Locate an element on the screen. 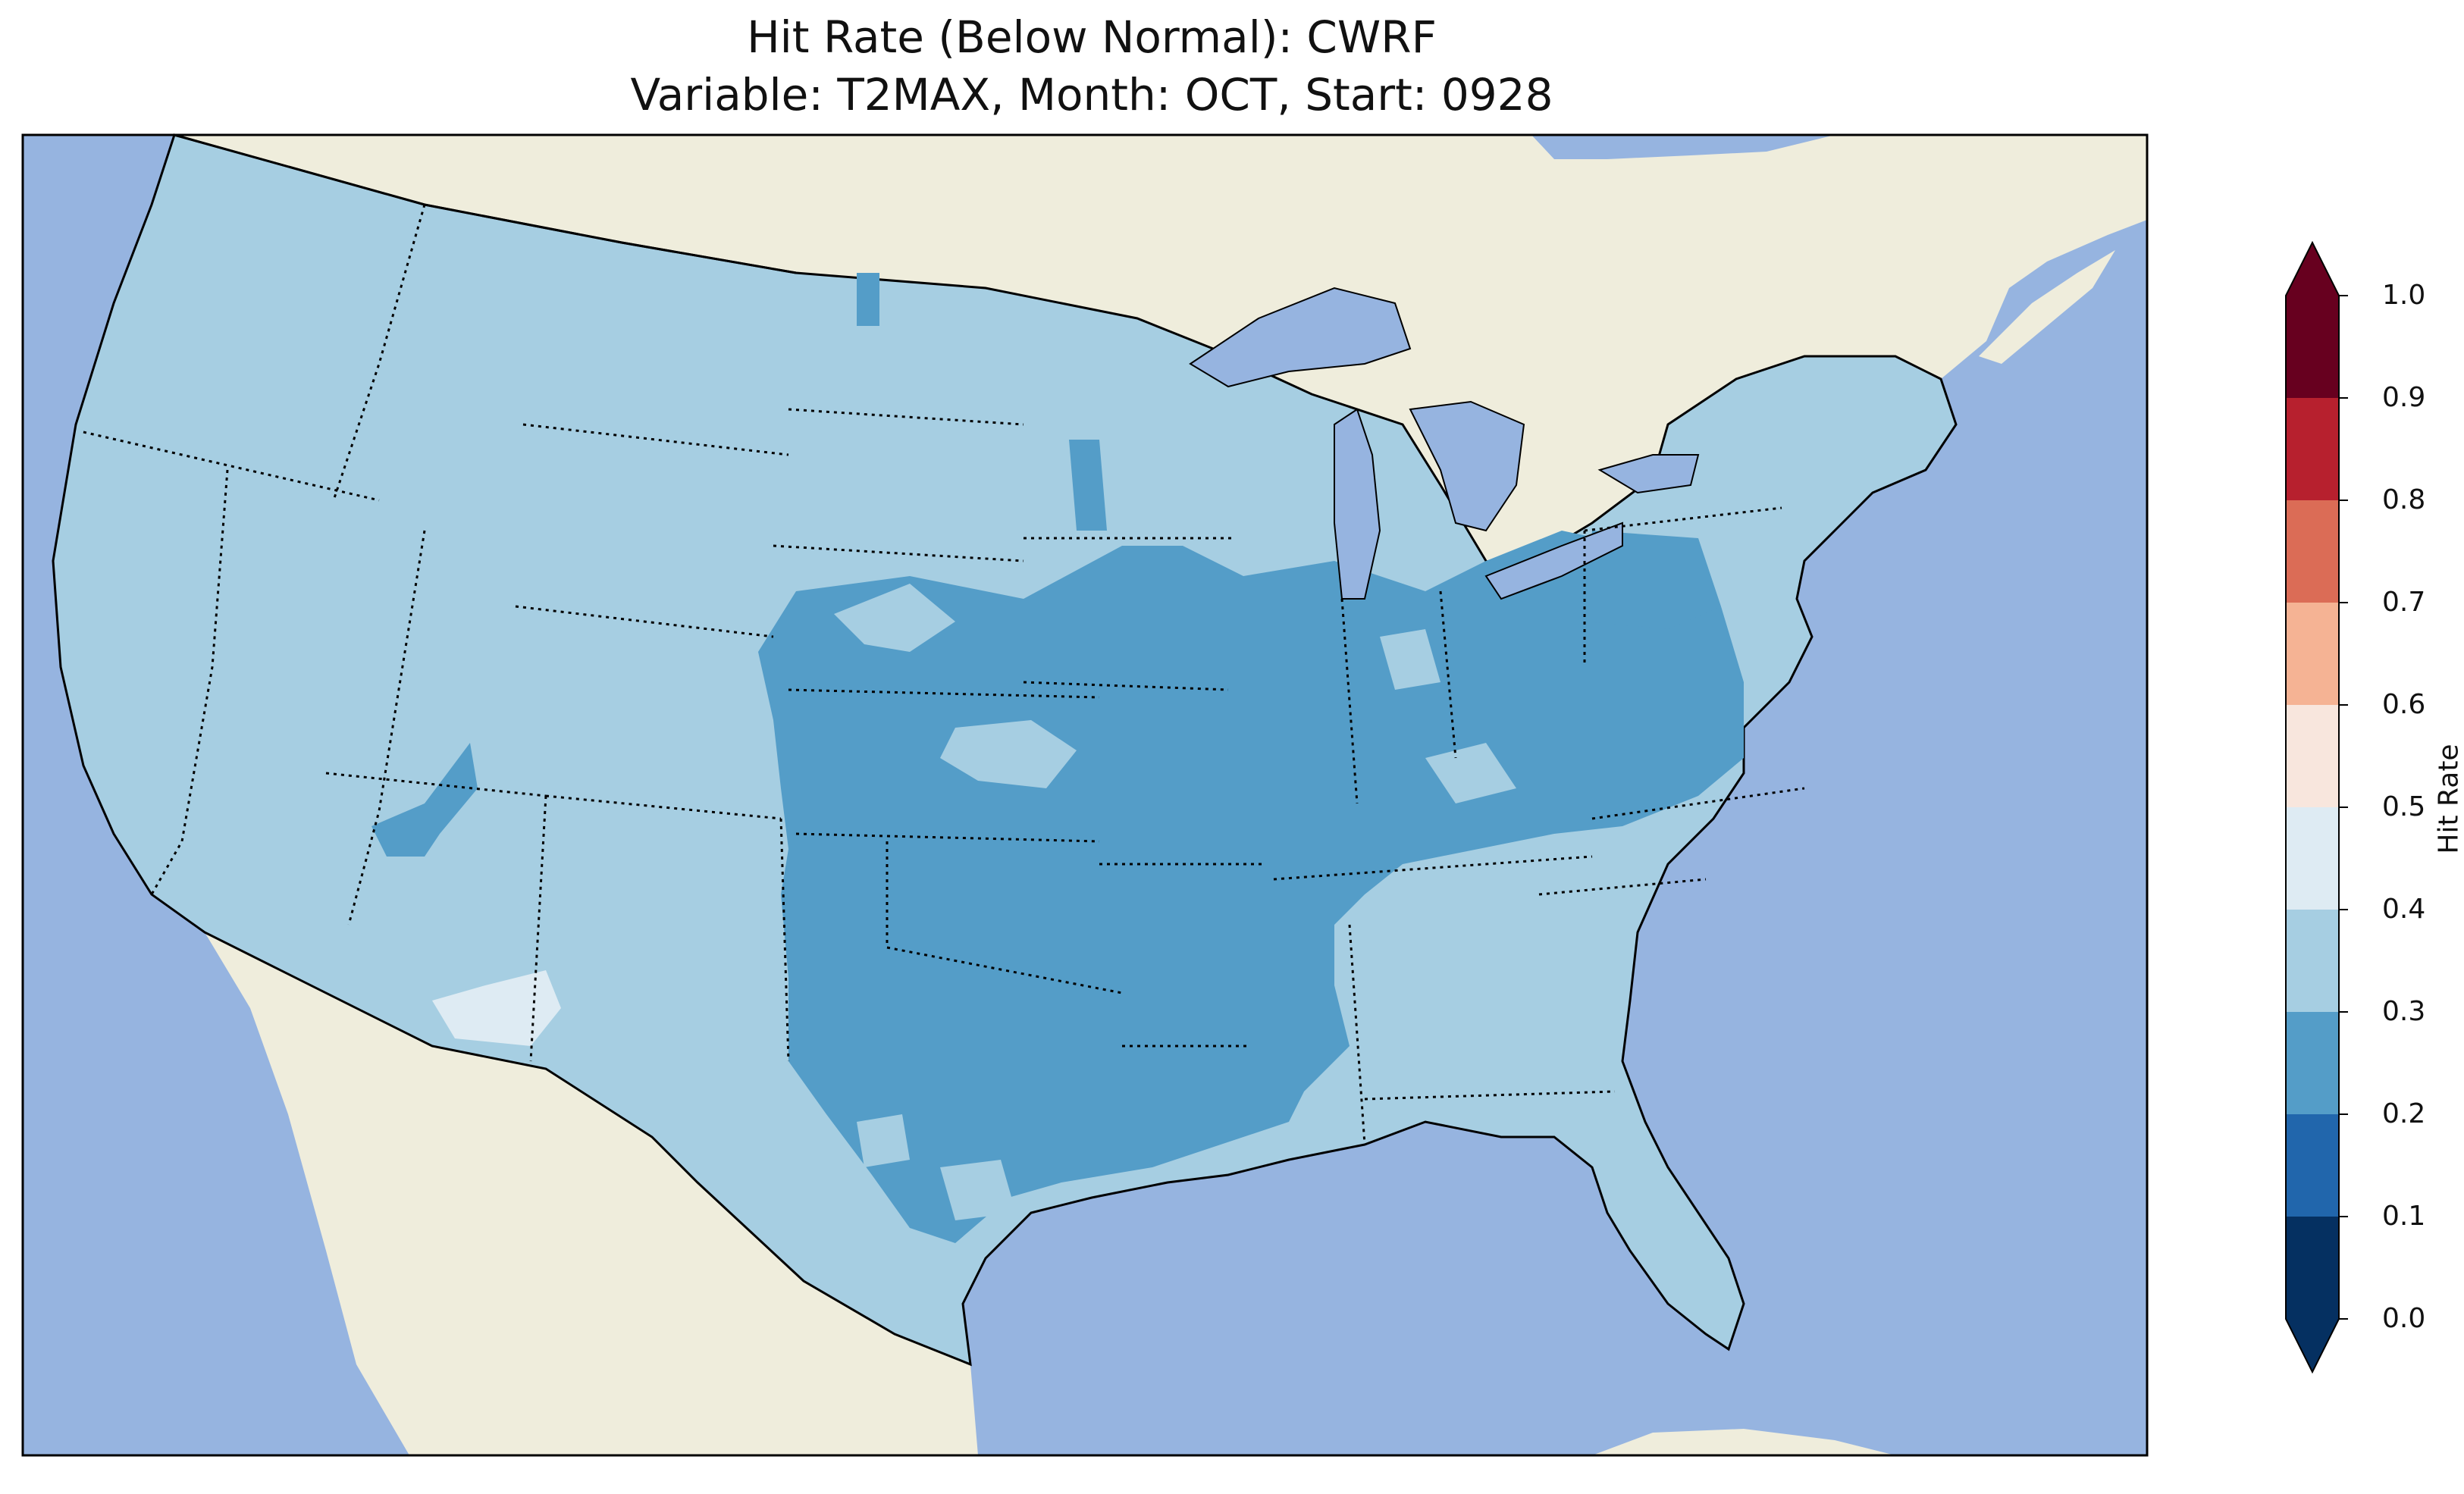 This screenshot has height=1494, width=2464. land-baja is located at coordinates (322, 1152).